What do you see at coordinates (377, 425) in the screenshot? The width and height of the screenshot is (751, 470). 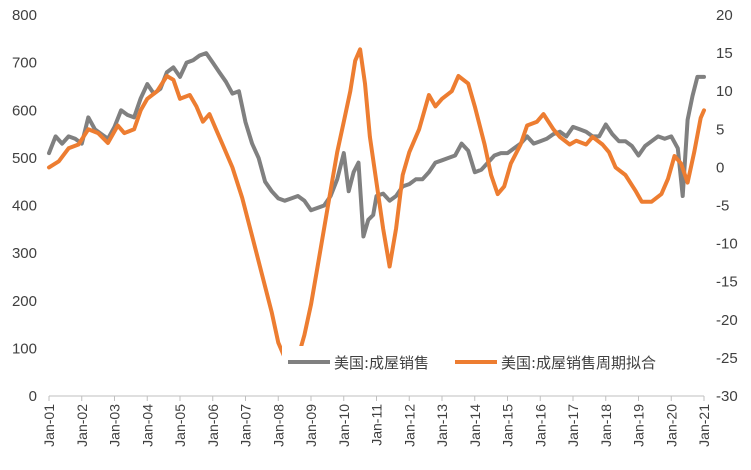 I see `x-tick-label: Jan-11` at bounding box center [377, 425].